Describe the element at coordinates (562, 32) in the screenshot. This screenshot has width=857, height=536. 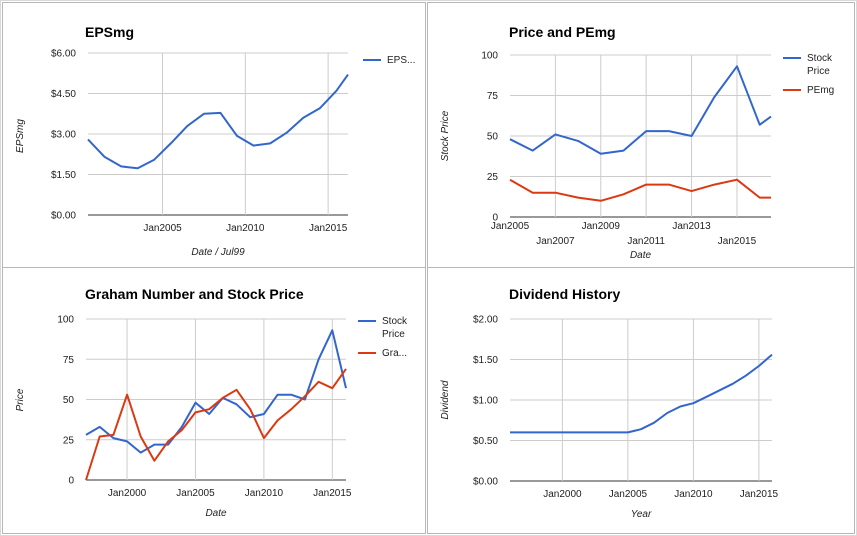
I see `price-pe-title: Price and PEmg` at that location.